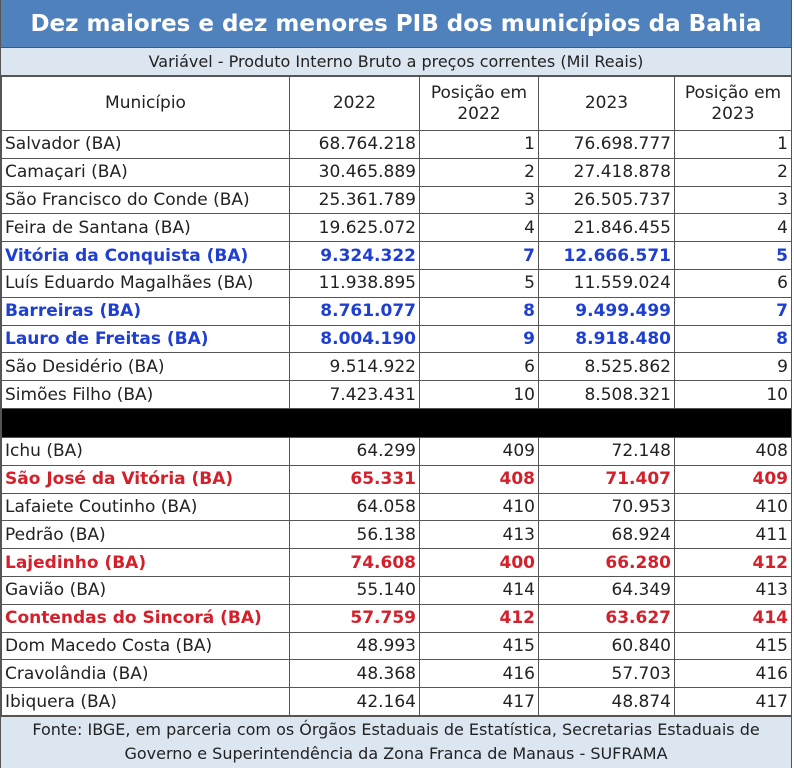 The width and height of the screenshot is (794, 768). I want to click on table-row: Simões Filho (BA) 7.423.431 10 8.508.321 10, so click(396, 394).